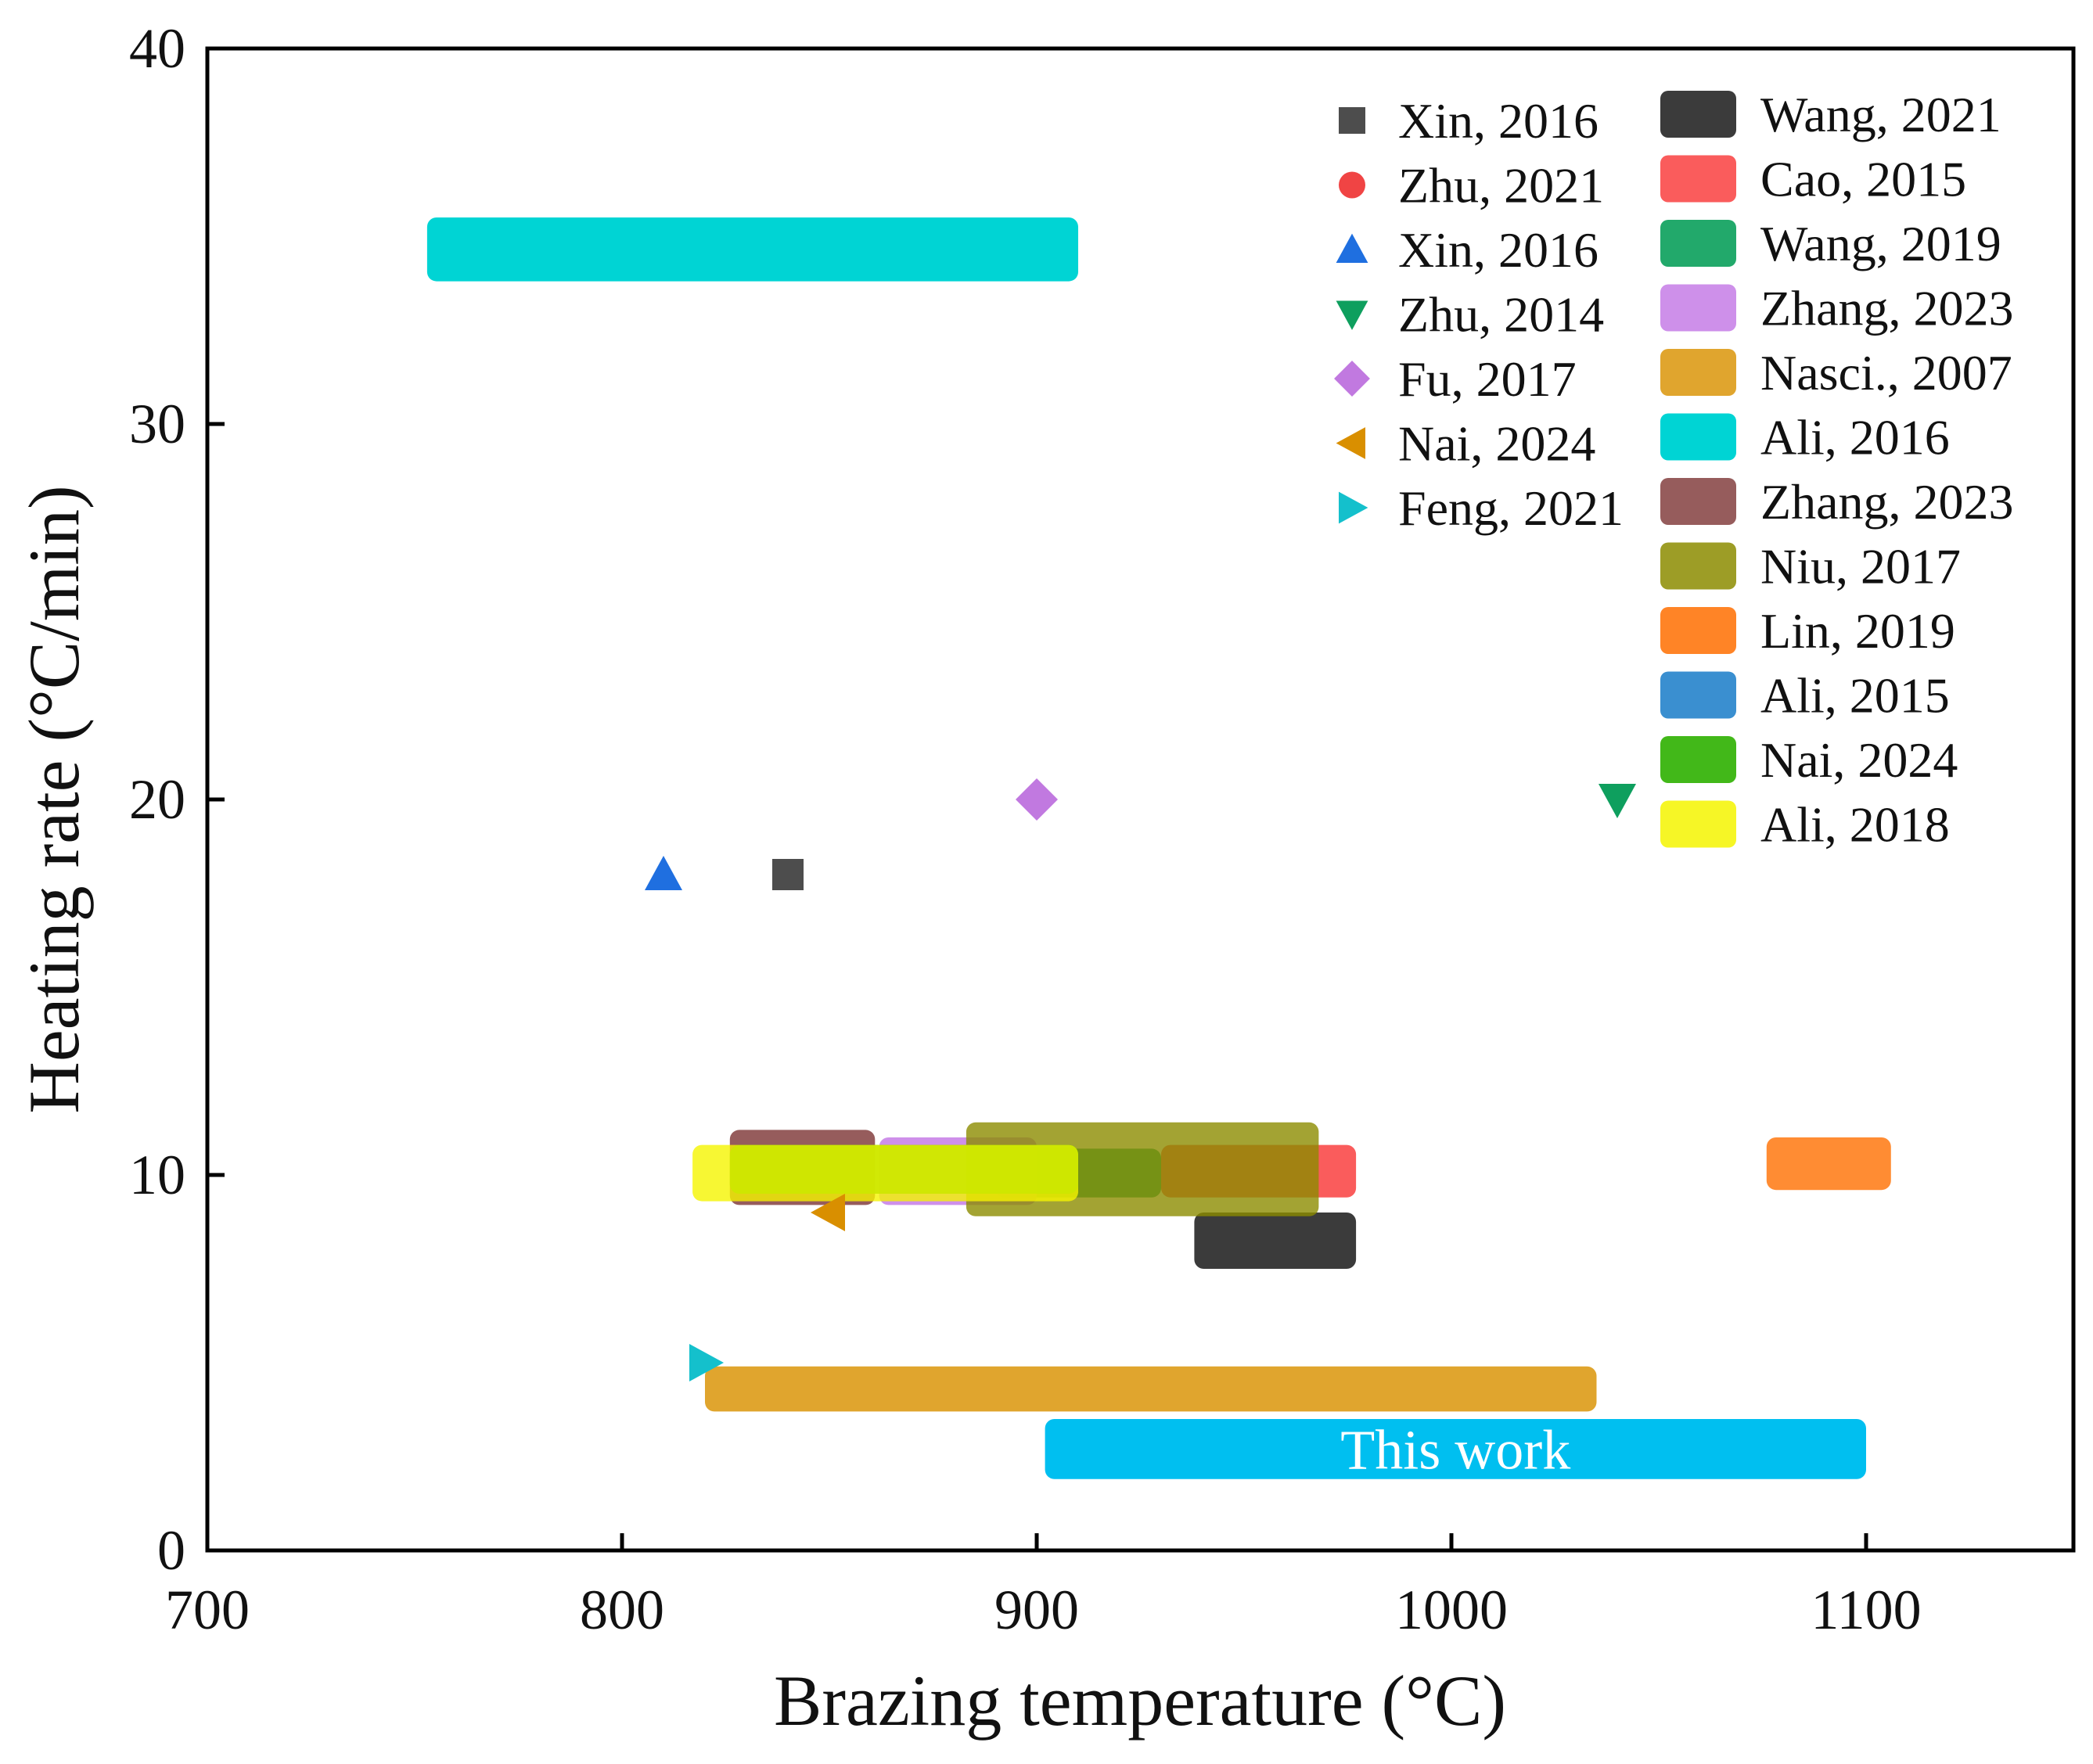 The height and width of the screenshot is (1764, 2093). I want to click on legend-label: Wang, 2019, so click(1880, 243).